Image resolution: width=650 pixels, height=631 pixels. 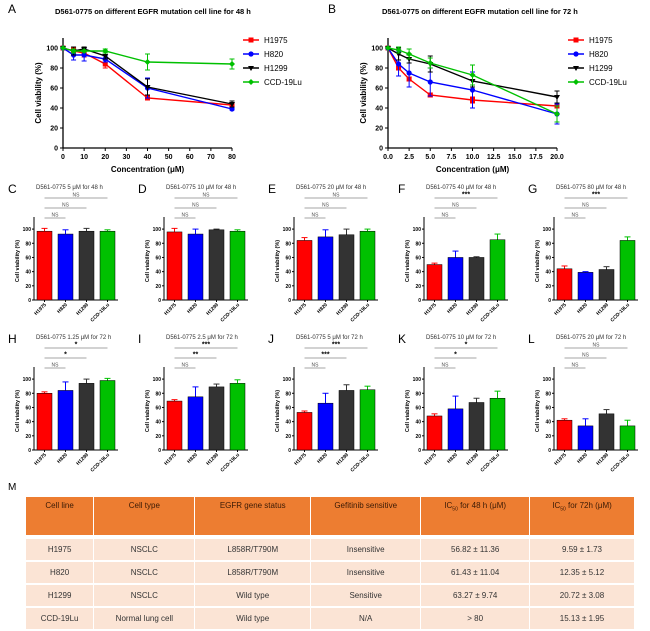 What do you see at coordinates (253, 619) in the screenshot?
I see `cell: Wild type` at bounding box center [253, 619].